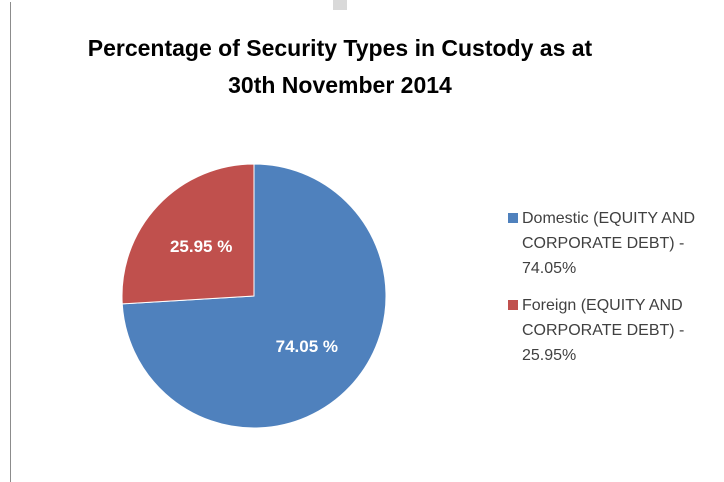  Describe the element at coordinates (307, 346) in the screenshot. I see `data-label-domestic: 74.05 %` at that location.